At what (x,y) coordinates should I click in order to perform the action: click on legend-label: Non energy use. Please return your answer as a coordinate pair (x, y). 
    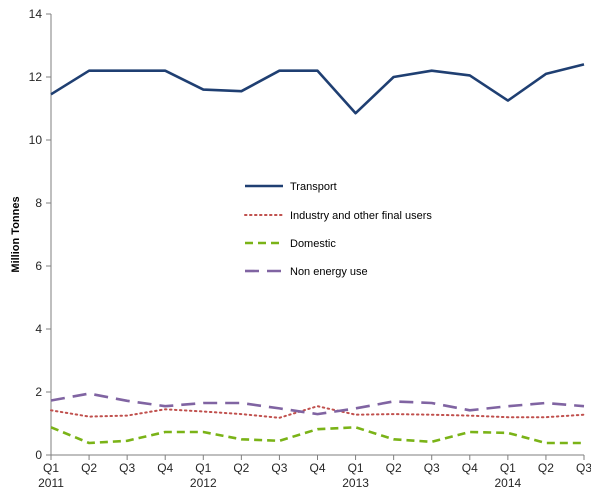
    Looking at the image, I should click on (329, 272).